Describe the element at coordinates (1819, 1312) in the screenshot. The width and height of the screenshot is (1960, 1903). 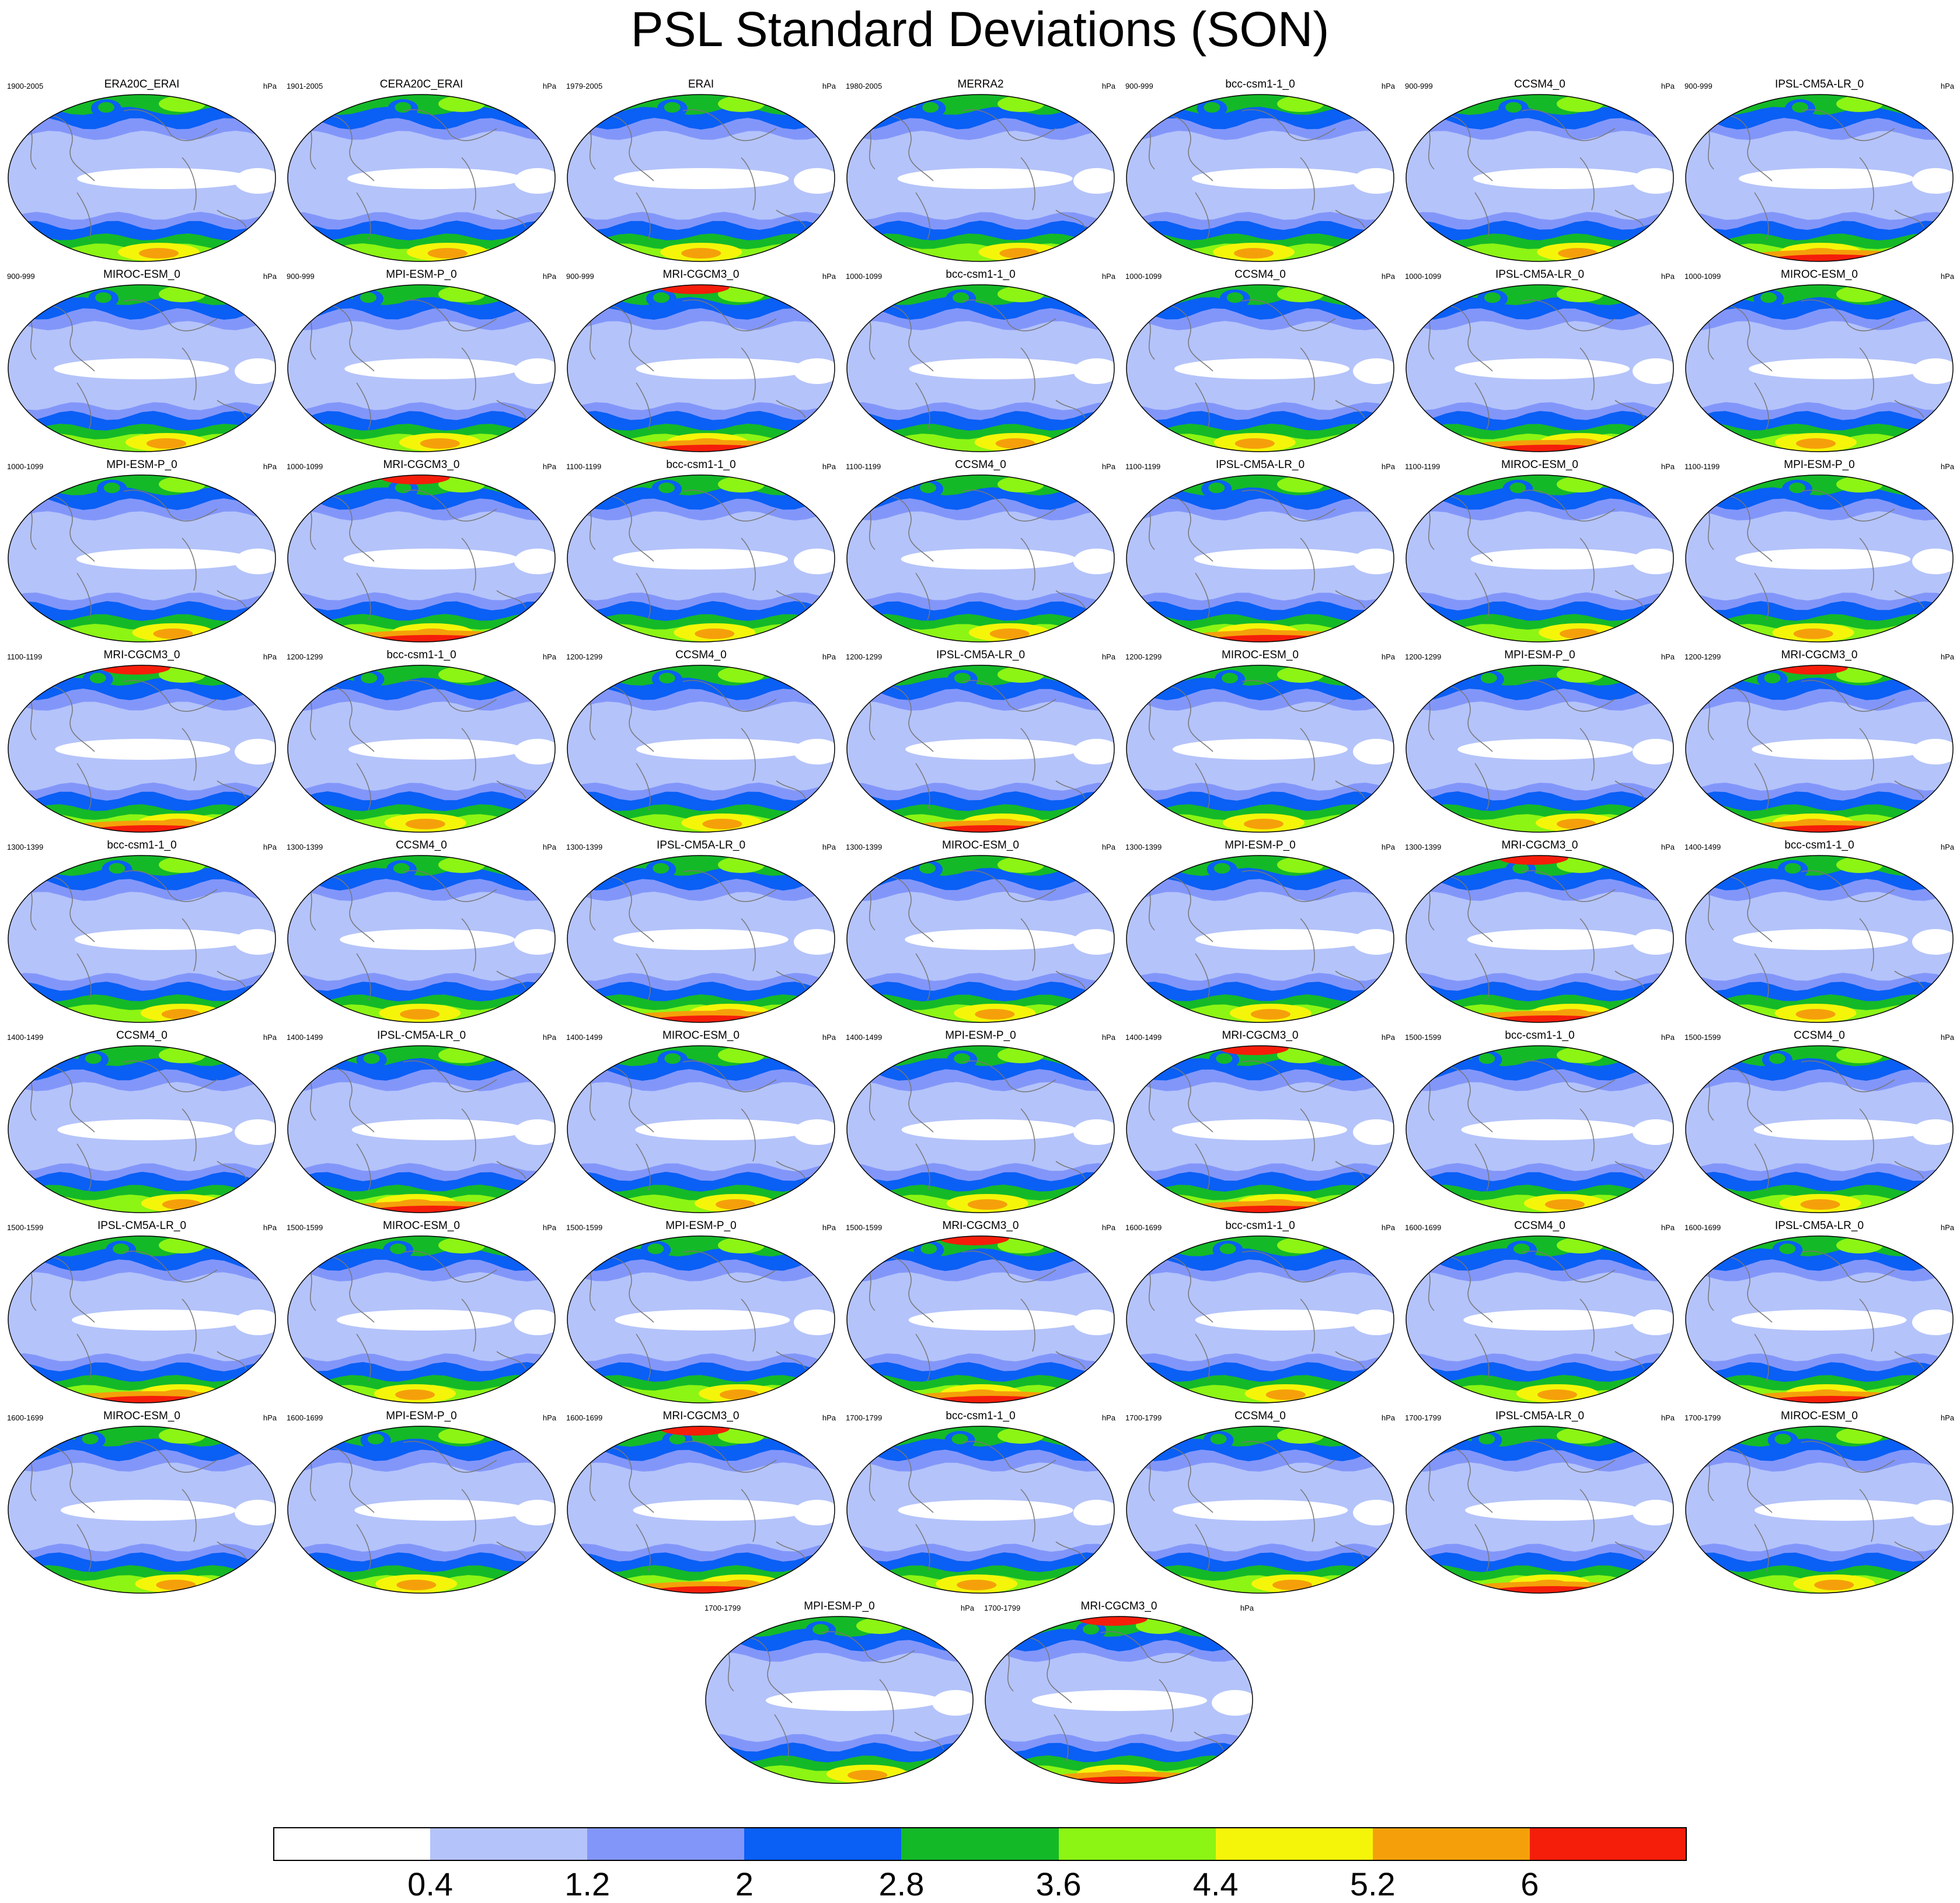
I see `map-panel: IPSL-CM5A-LR_0 1600-1699 hPa` at that location.